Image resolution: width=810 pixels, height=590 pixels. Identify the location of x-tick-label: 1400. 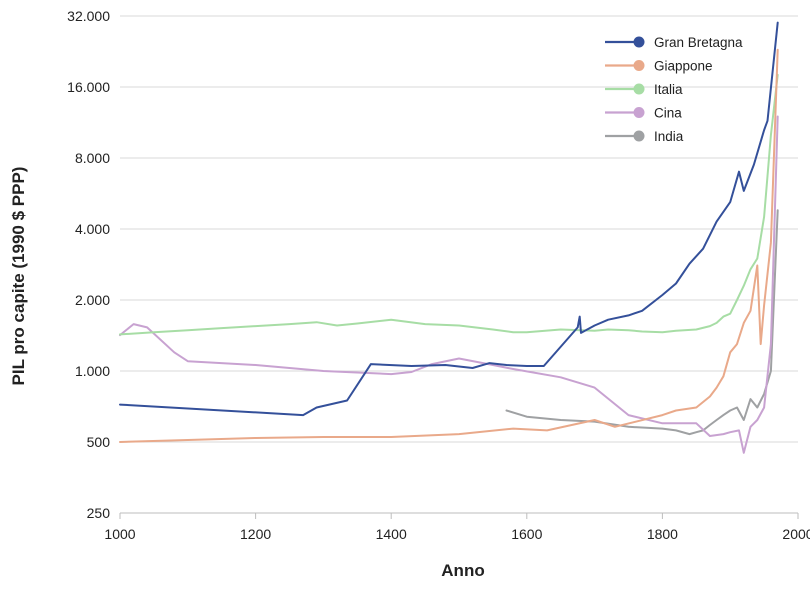
(391, 534).